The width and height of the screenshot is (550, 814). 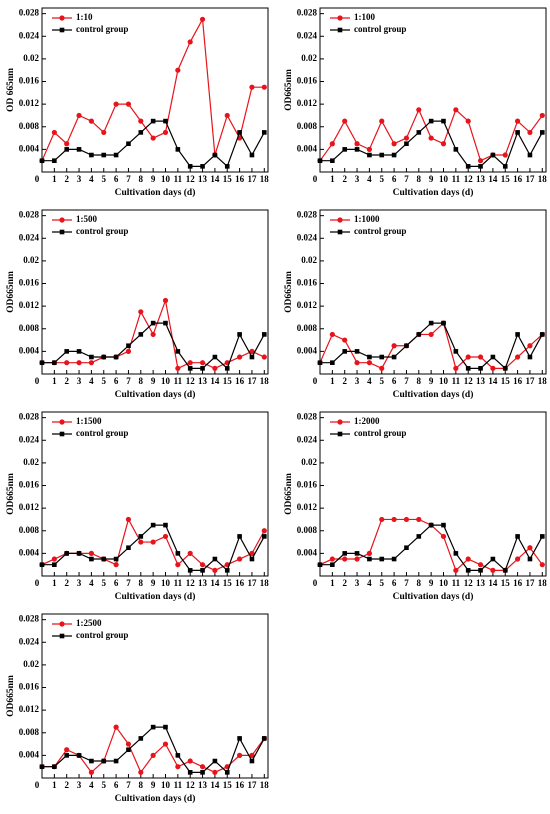 I want to click on x-tick-label: 10, so click(x=444, y=381).